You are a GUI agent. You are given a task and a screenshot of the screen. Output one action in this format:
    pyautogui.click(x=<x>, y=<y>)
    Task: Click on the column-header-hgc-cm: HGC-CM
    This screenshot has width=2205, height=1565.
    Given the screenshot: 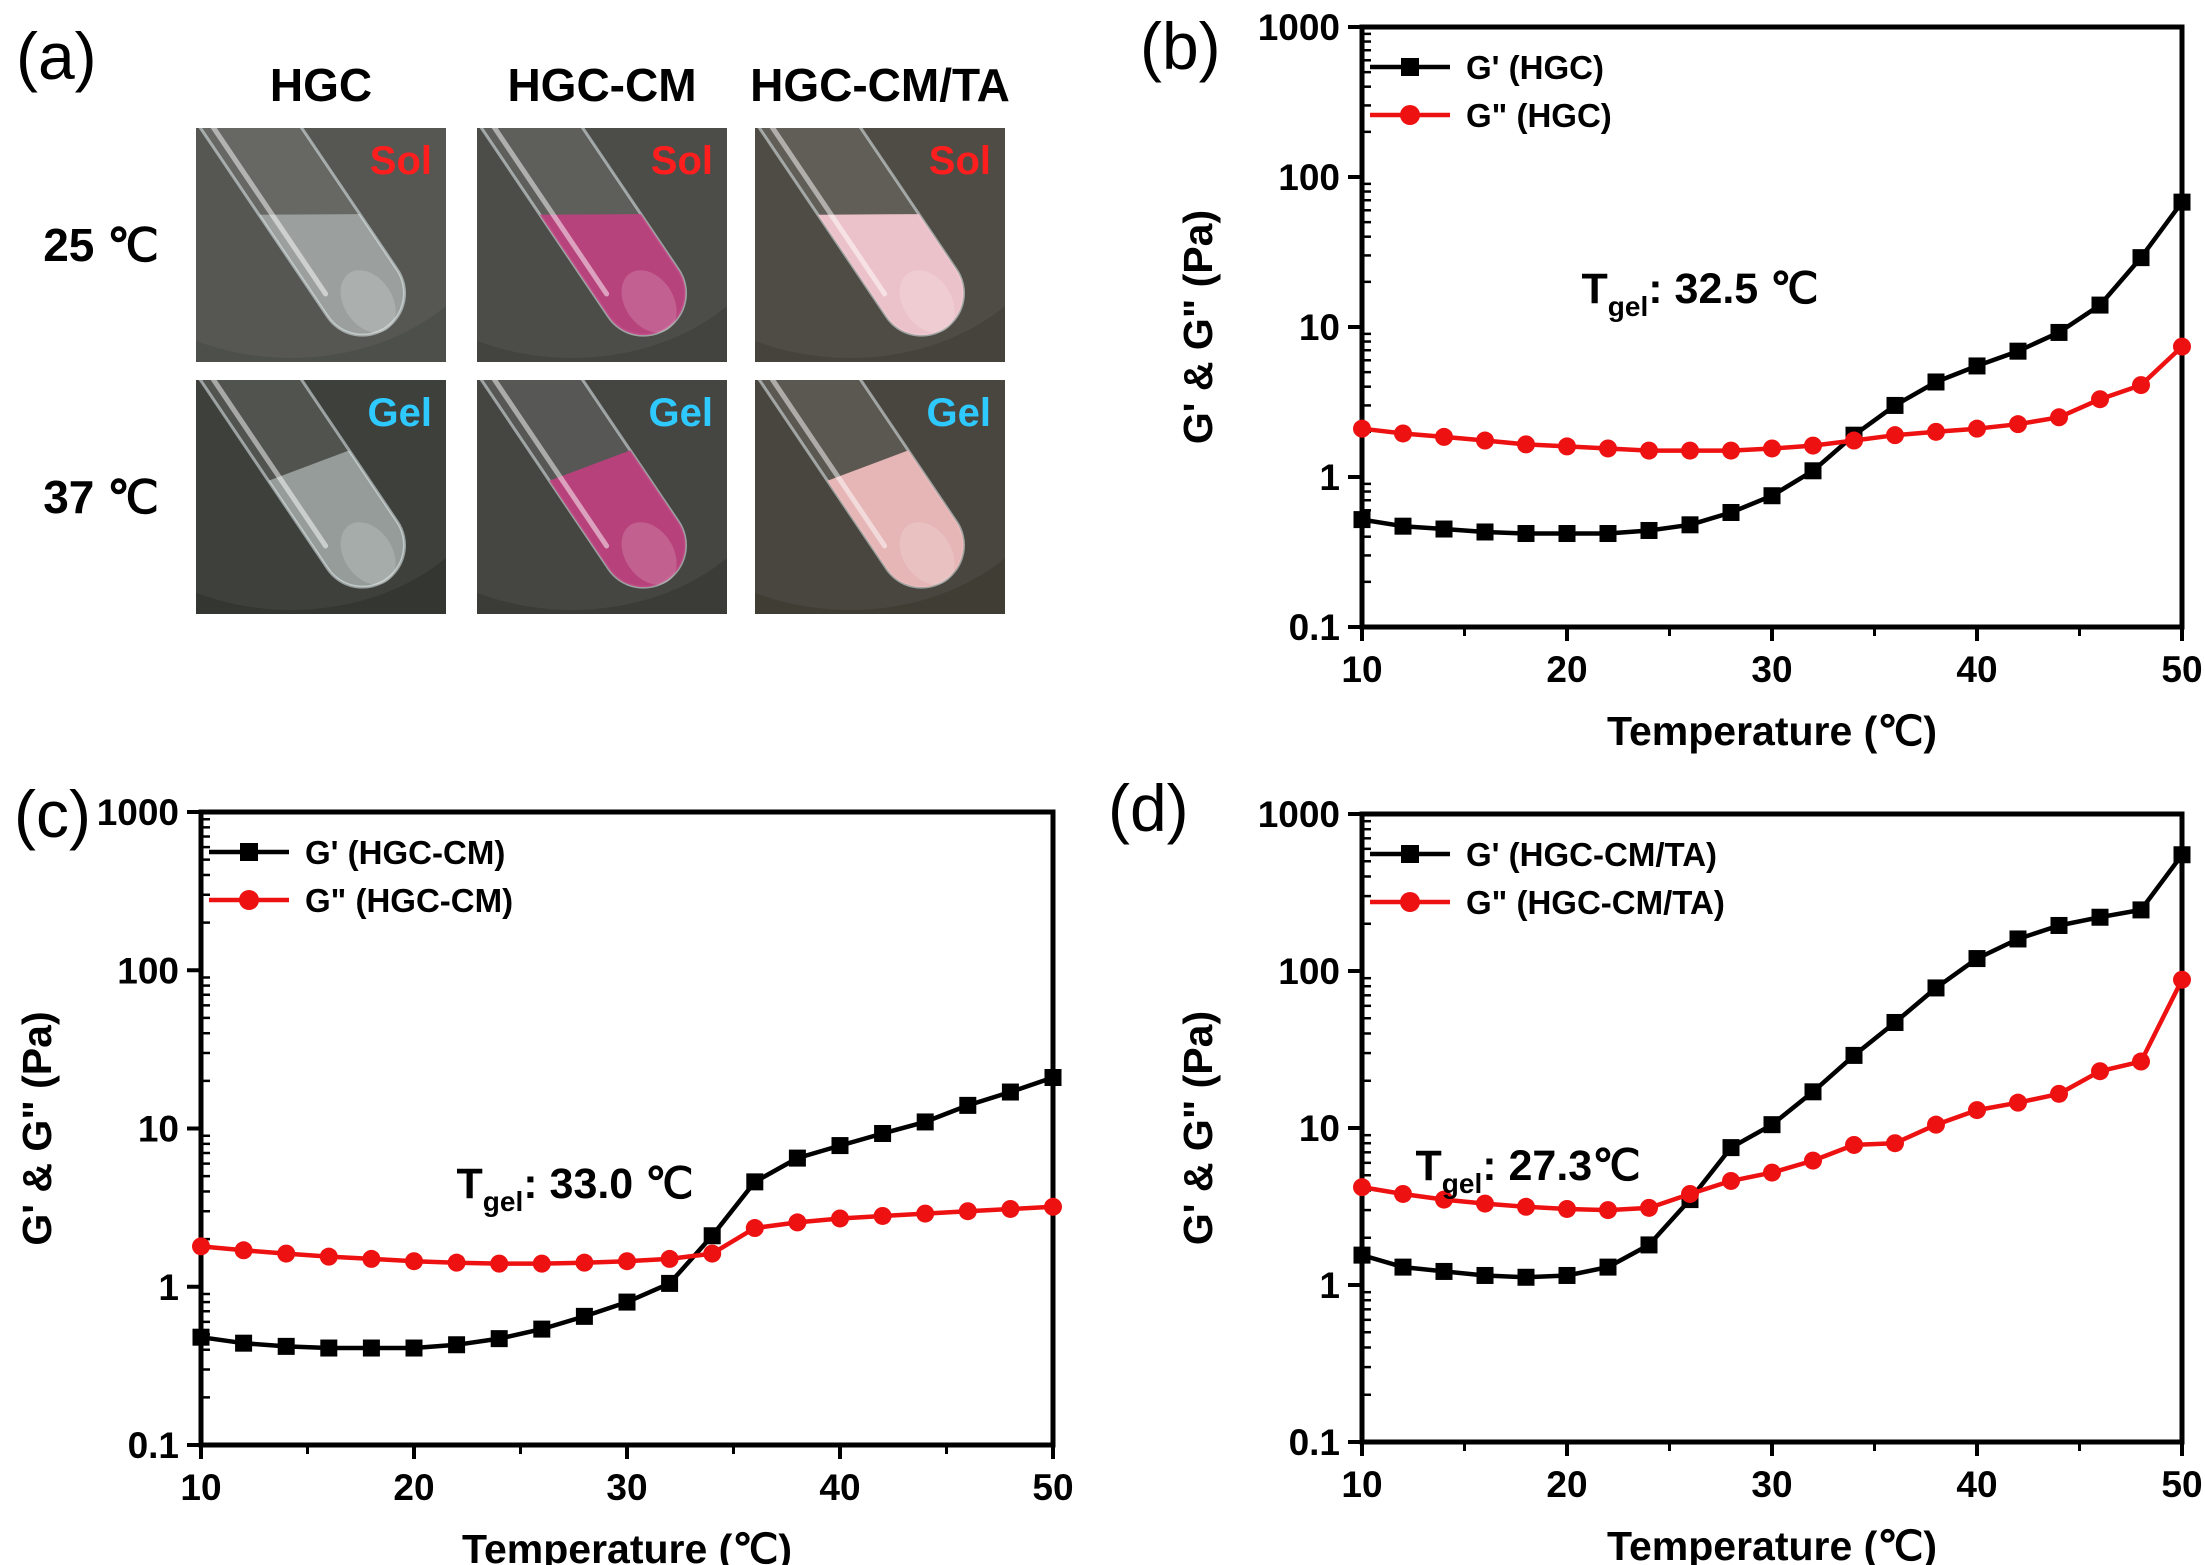 What is the action you would take?
    pyautogui.click(x=602, y=85)
    